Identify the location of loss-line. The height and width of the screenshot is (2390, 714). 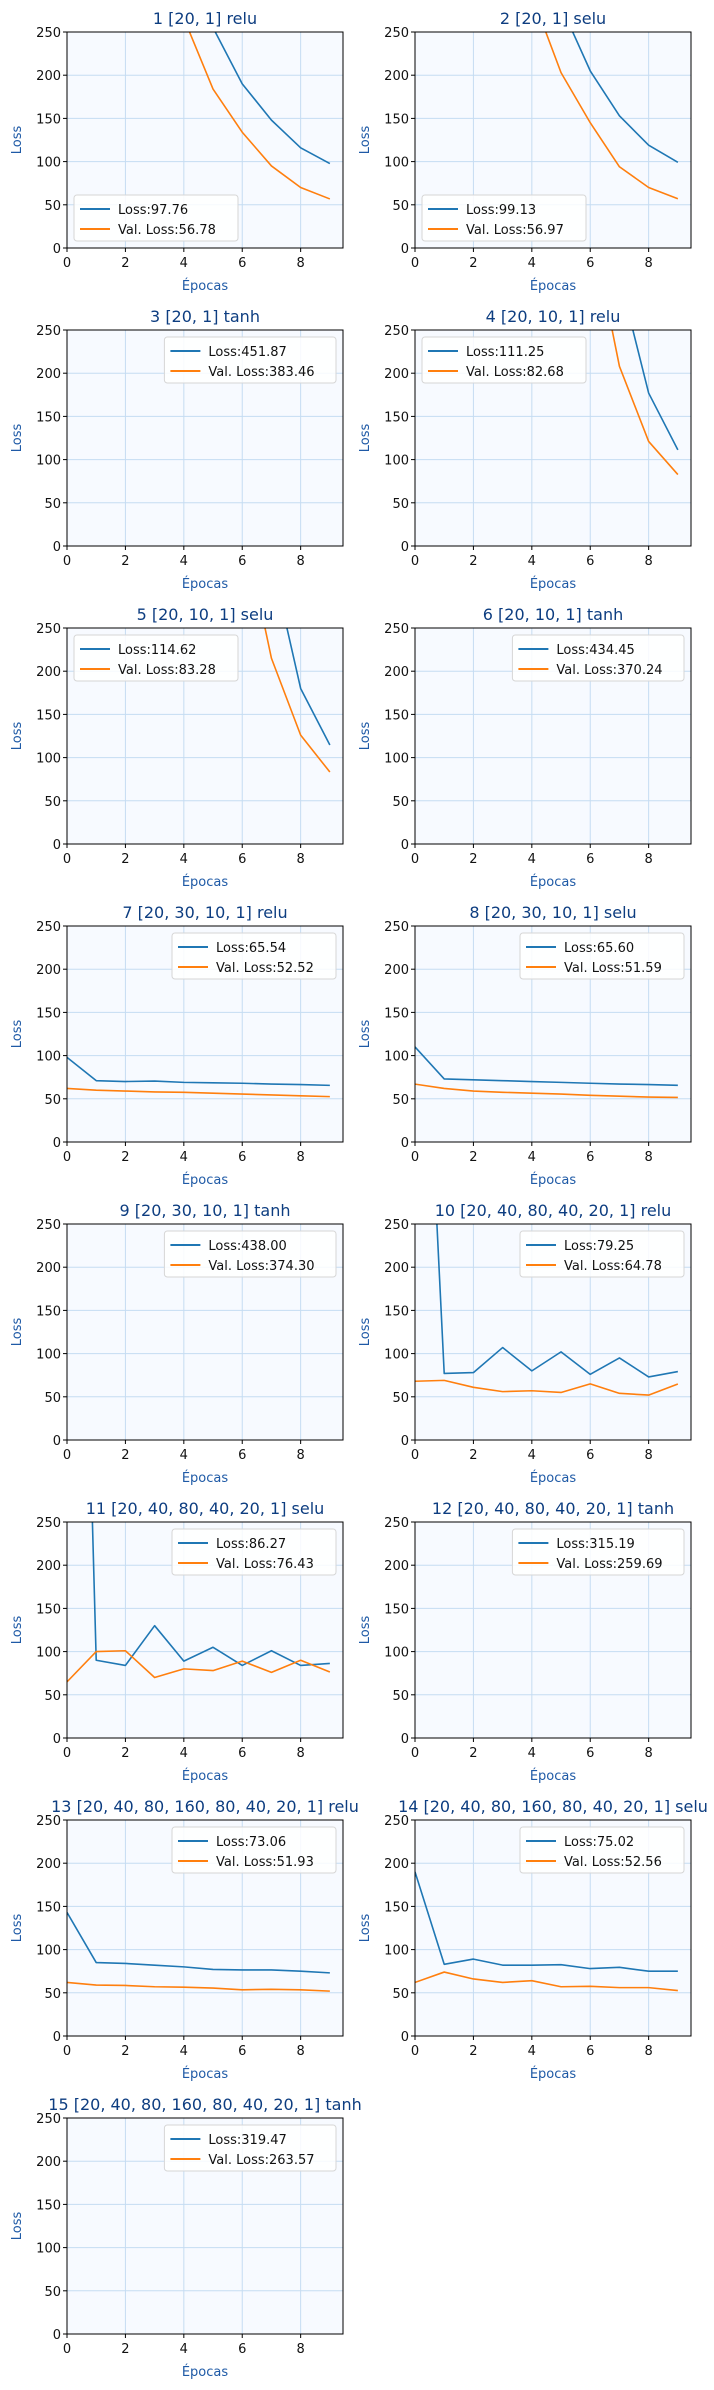
(546, 1921).